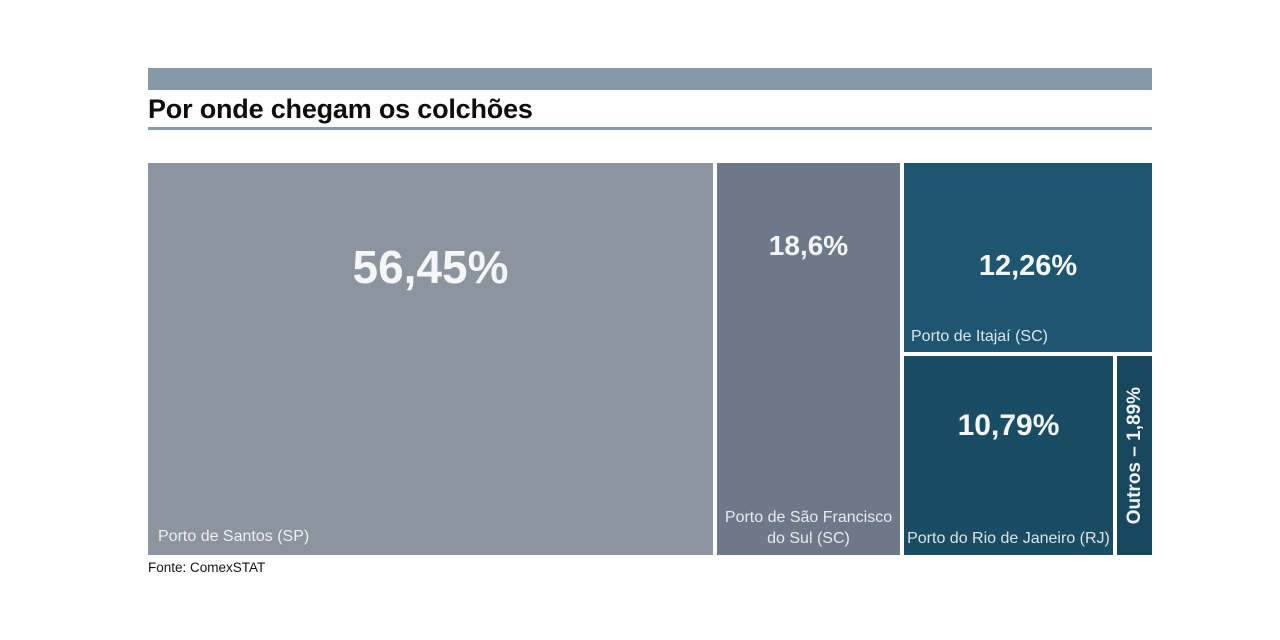  What do you see at coordinates (808, 359) in the screenshot?
I see `treemap-cell-porto-de-sao-francisco-do-sul: 18,6% Porto de São Francisco do Sul (SC)` at bounding box center [808, 359].